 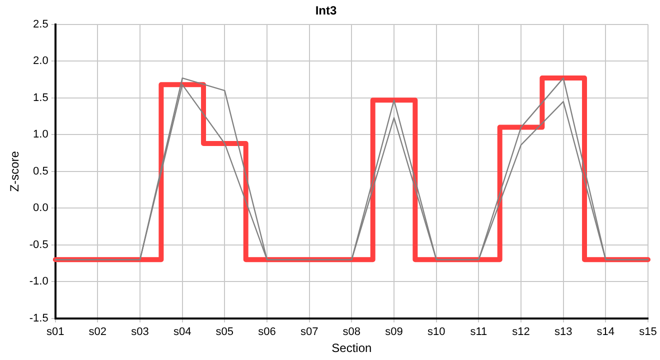 What do you see at coordinates (267, 332) in the screenshot?
I see `x-tick-label: s06` at bounding box center [267, 332].